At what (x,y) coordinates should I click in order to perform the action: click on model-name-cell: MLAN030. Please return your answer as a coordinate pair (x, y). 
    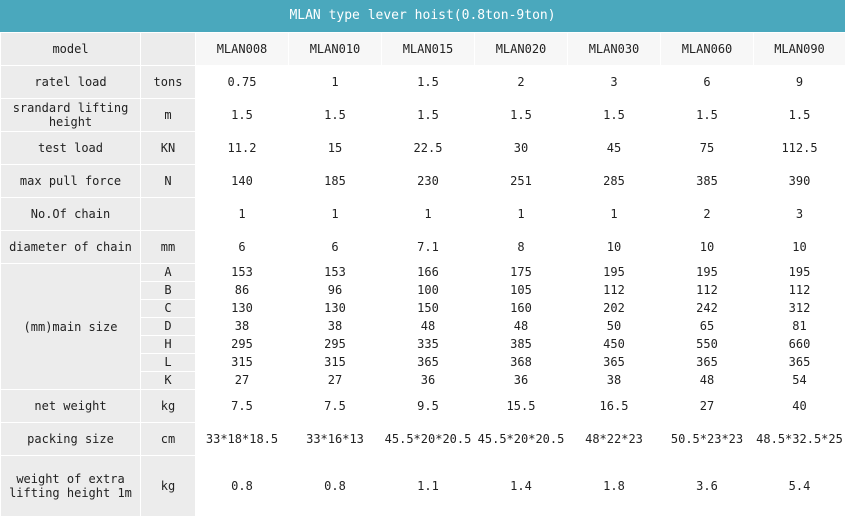
    Looking at the image, I should click on (614, 49).